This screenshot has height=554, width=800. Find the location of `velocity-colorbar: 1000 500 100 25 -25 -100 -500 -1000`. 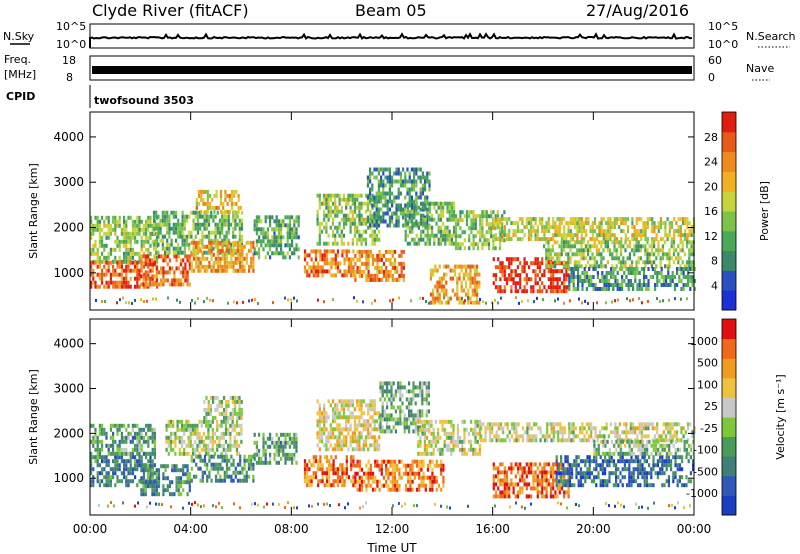

velocity-colorbar: 1000 500 100 25 -25 -100 -500 -1000 is located at coordinates (711, 417).